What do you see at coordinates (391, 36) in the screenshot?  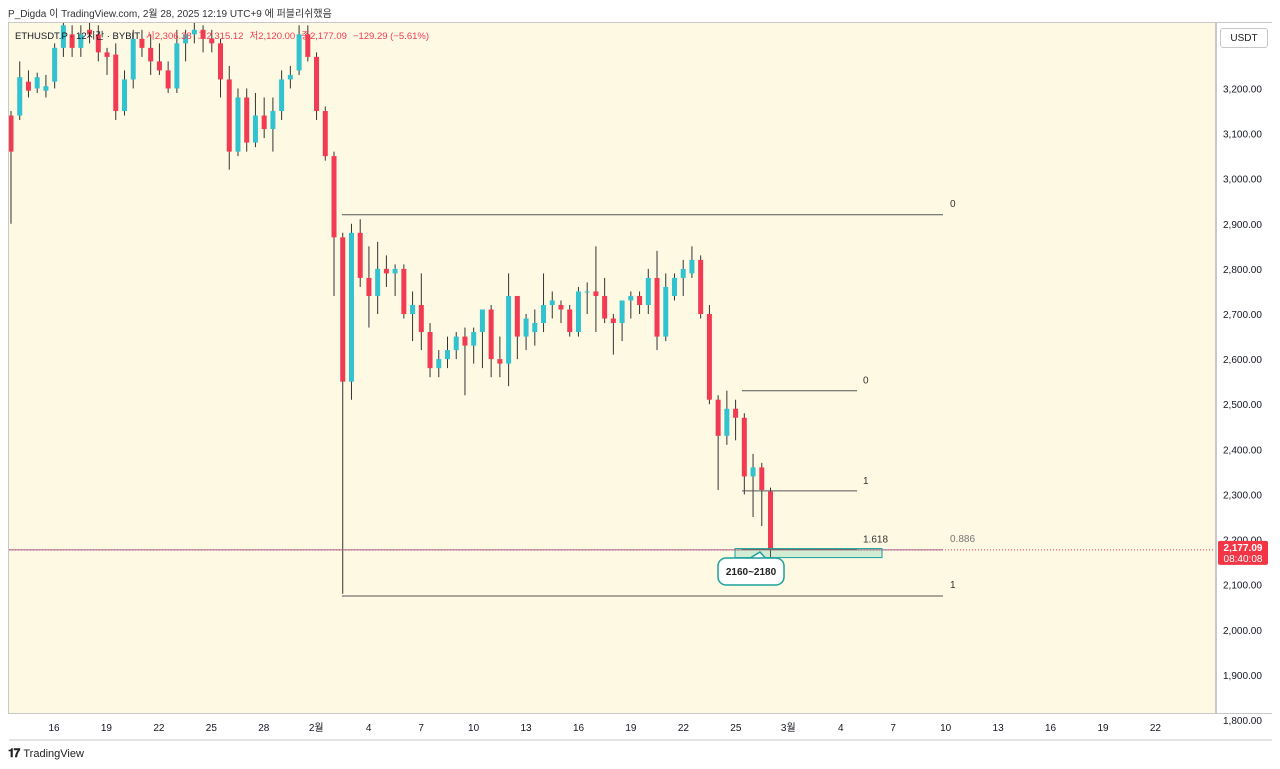 I see `legend-change: −129.29 (−5.61%)` at bounding box center [391, 36].